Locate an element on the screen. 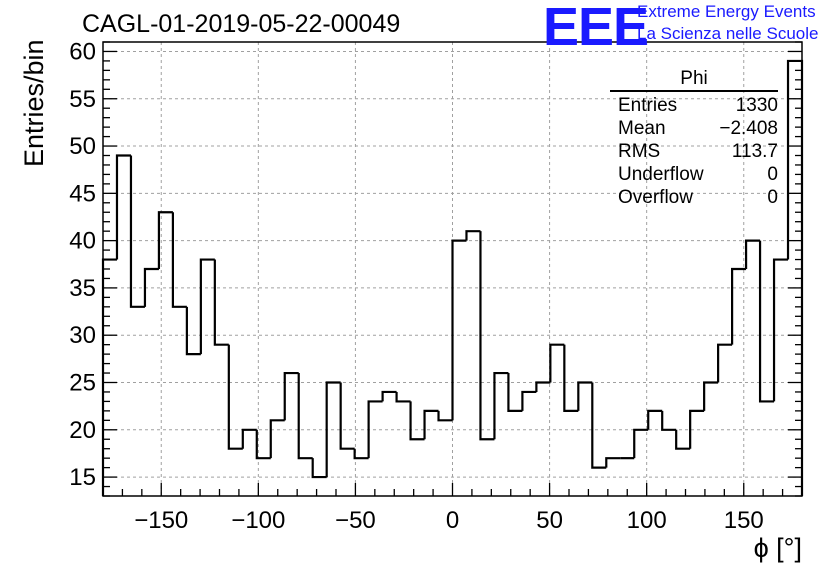 The height and width of the screenshot is (572, 836). stats-label: Entries is located at coordinates (648, 105).